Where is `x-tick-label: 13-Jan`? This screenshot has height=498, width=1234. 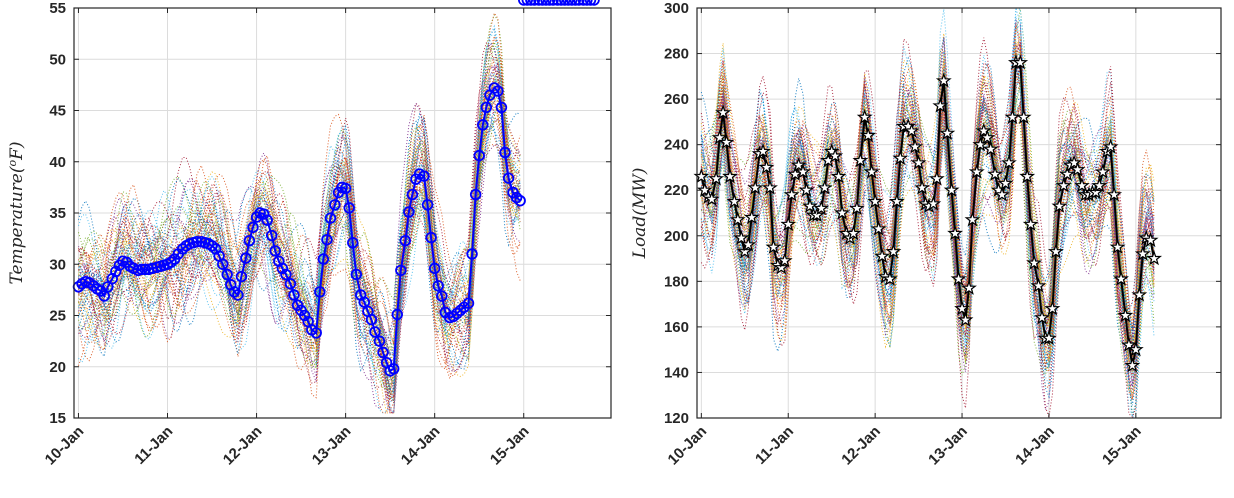
x-tick-label: 13-Jan is located at coordinates (332, 446).